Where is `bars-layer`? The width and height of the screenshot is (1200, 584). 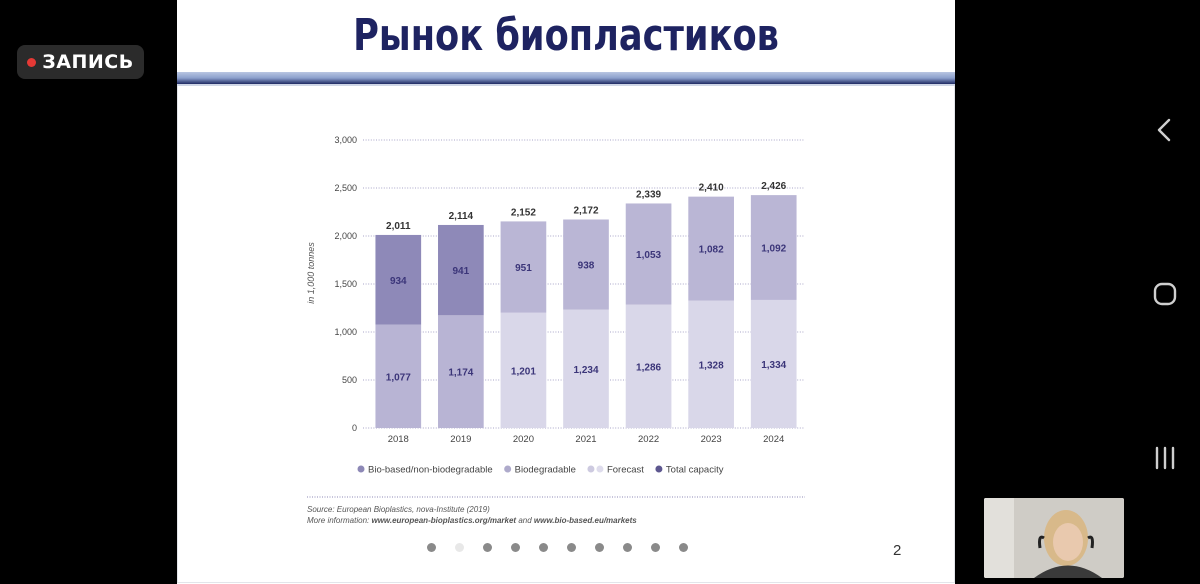
bars-layer is located at coordinates (586, 311).